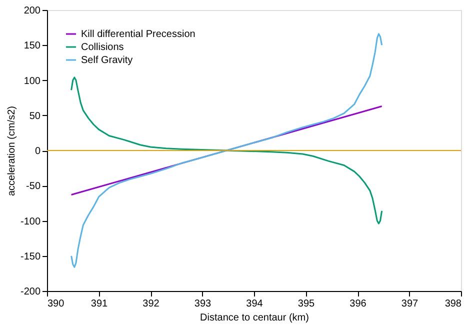 The height and width of the screenshot is (327, 467). I want to click on legend-label: Collisions, so click(102, 47).